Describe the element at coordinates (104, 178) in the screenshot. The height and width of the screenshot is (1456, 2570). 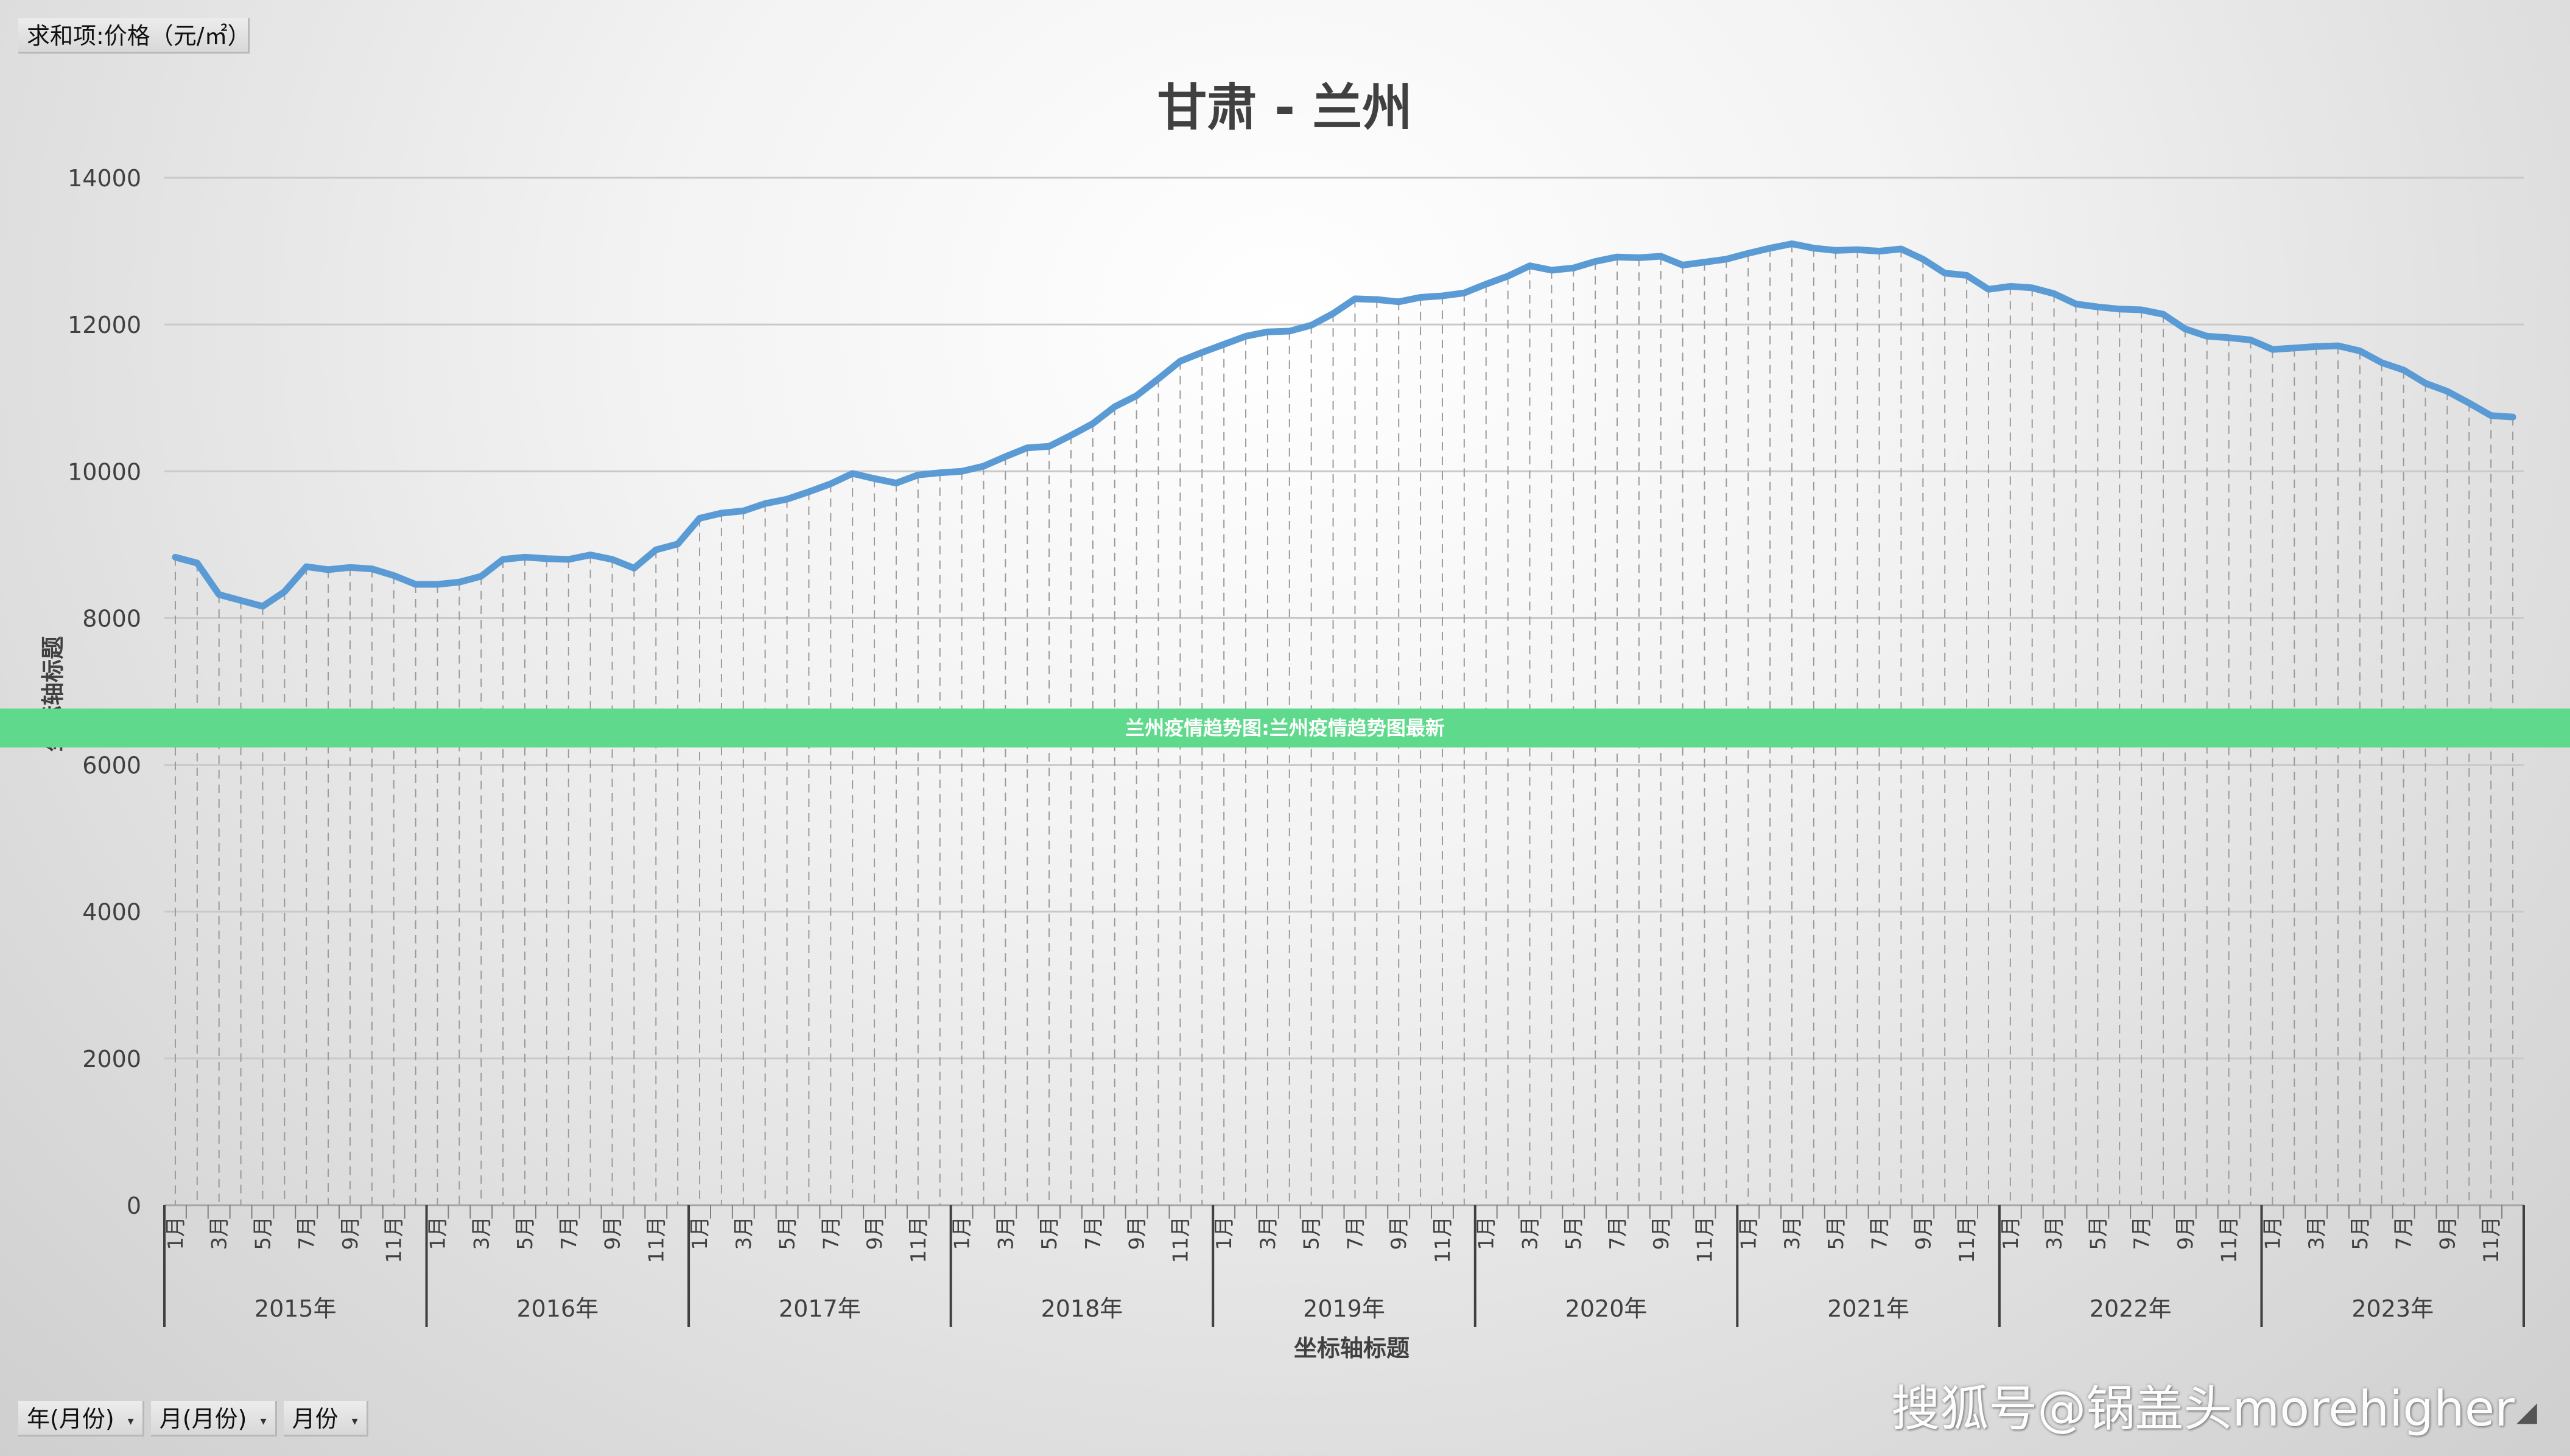
I see `y-tick-label: 14000` at that location.